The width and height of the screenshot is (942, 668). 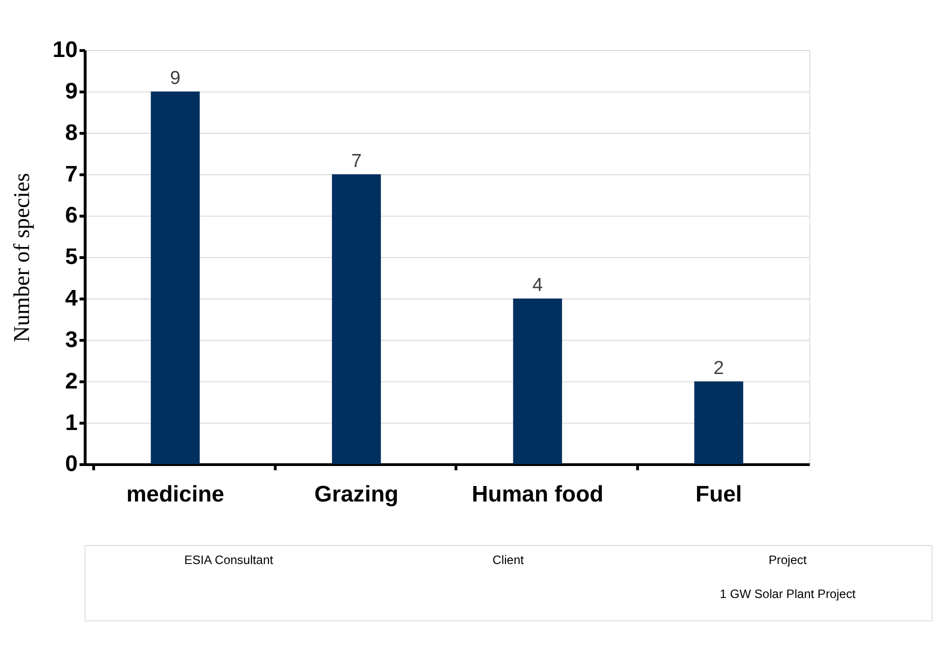 What do you see at coordinates (71, 257) in the screenshot?
I see `y-tick-label: 5` at bounding box center [71, 257].